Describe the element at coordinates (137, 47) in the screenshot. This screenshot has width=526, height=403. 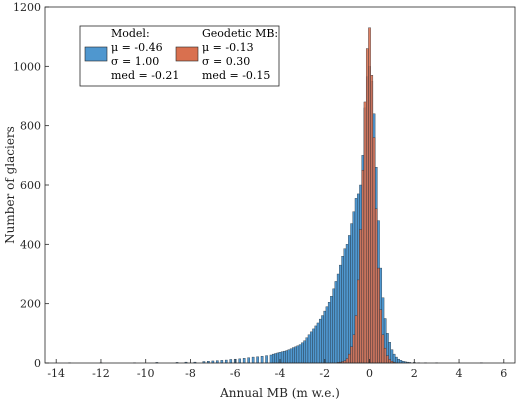
I see `legend-model-mean: μ = -0.46` at that location.